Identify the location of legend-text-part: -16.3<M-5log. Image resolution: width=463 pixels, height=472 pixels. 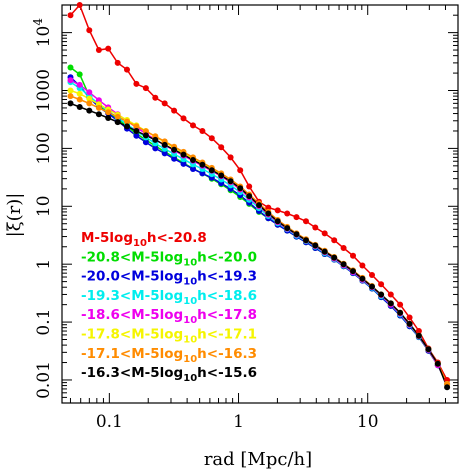
(132, 373).